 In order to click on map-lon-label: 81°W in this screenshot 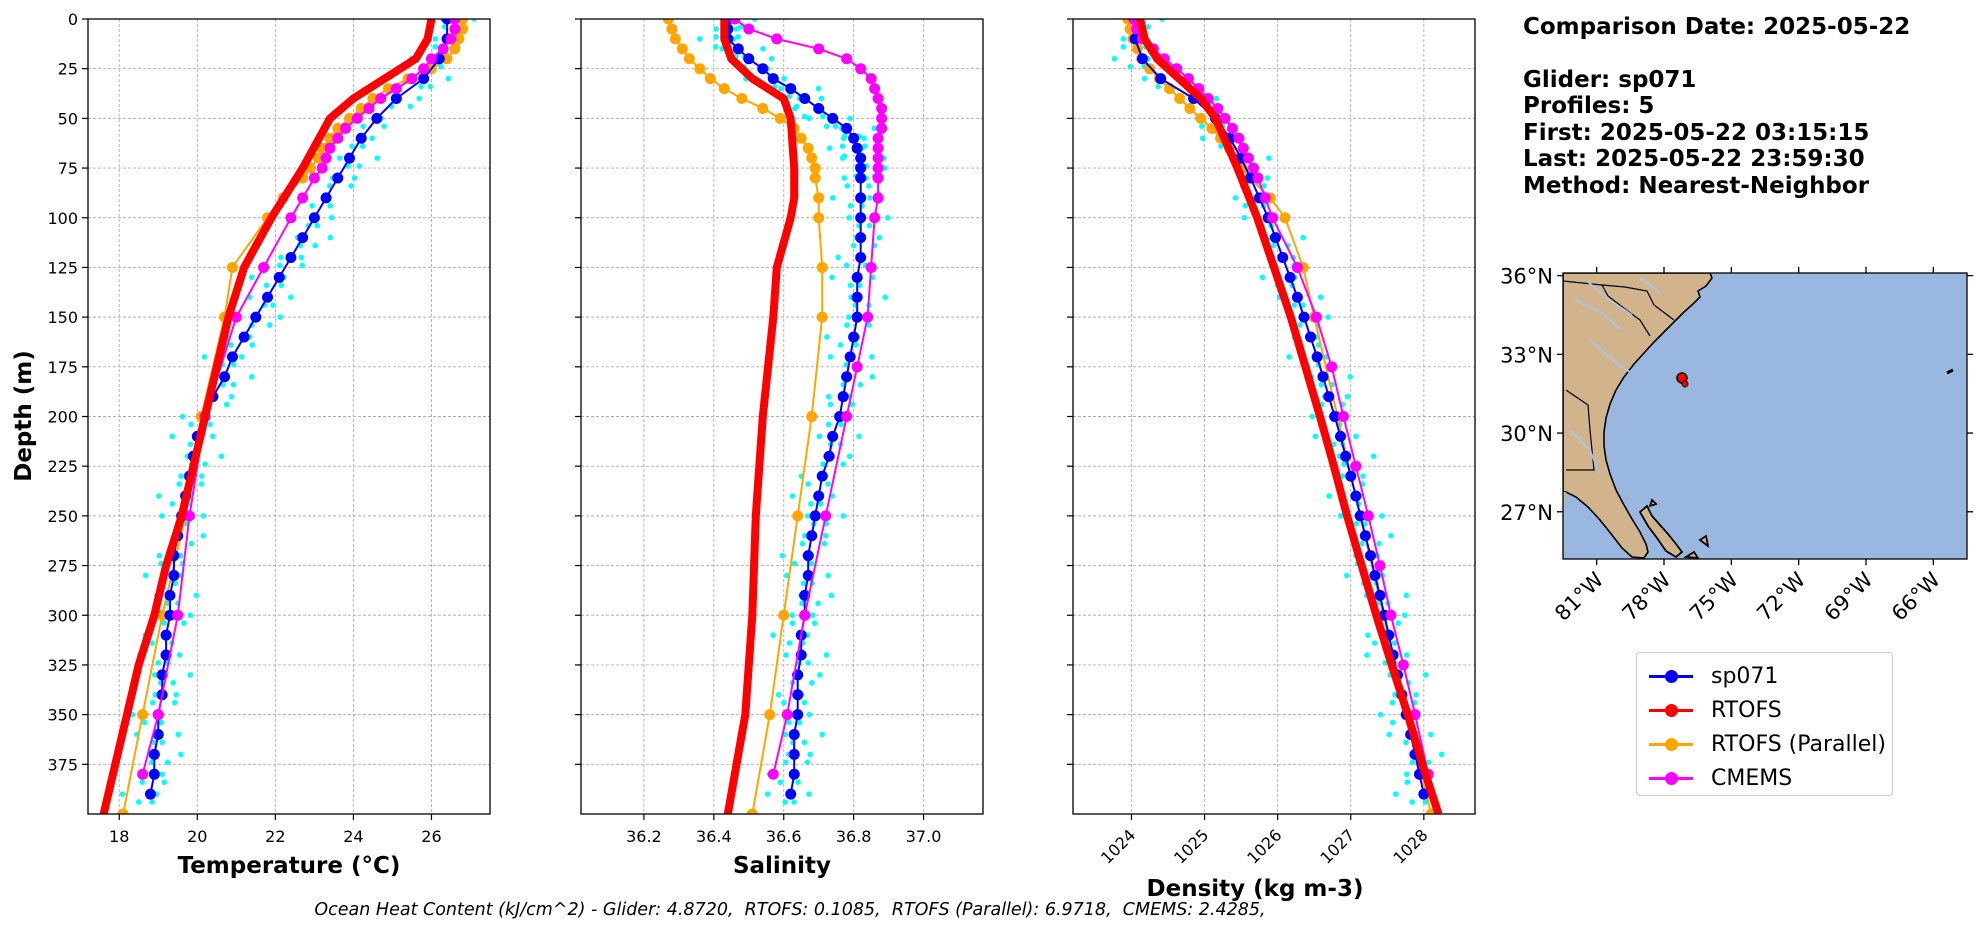, I will do `click(1579, 596)`.